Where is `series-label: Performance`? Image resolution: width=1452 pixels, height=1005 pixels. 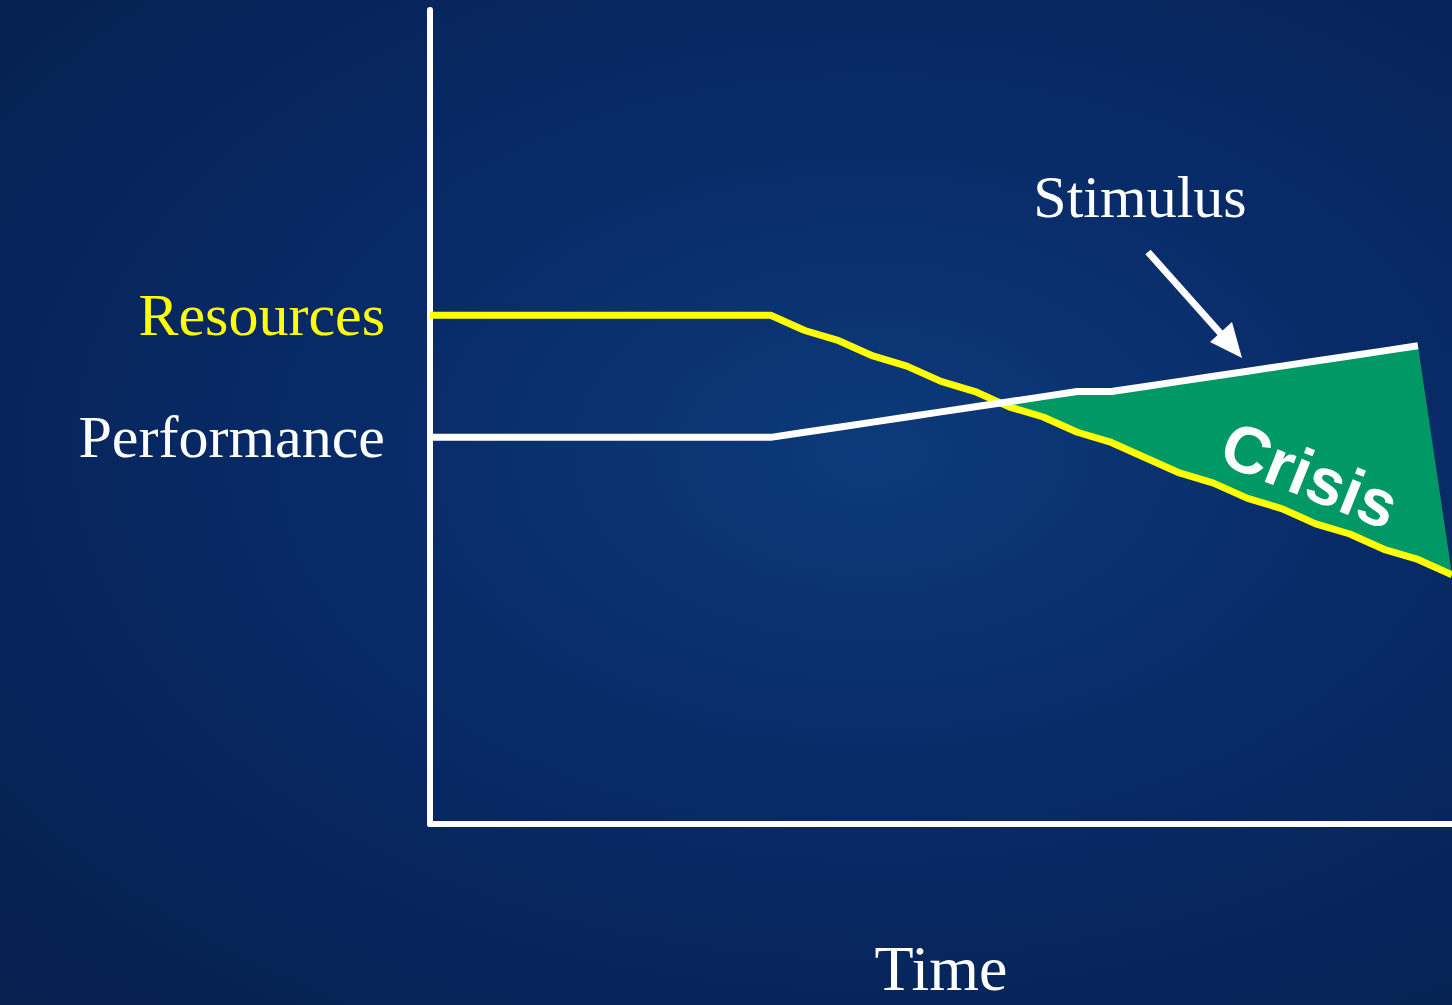 series-label: Performance is located at coordinates (231, 437).